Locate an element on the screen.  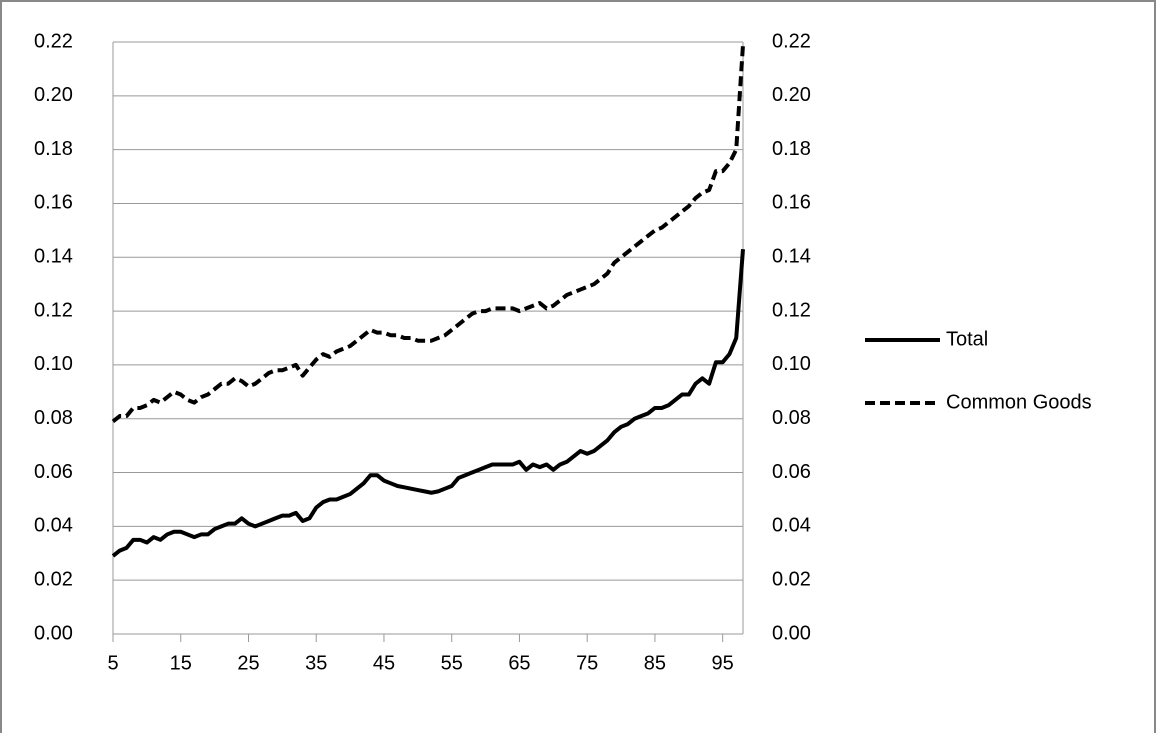
y-tick-label: 0.08 is located at coordinates (53, 418).